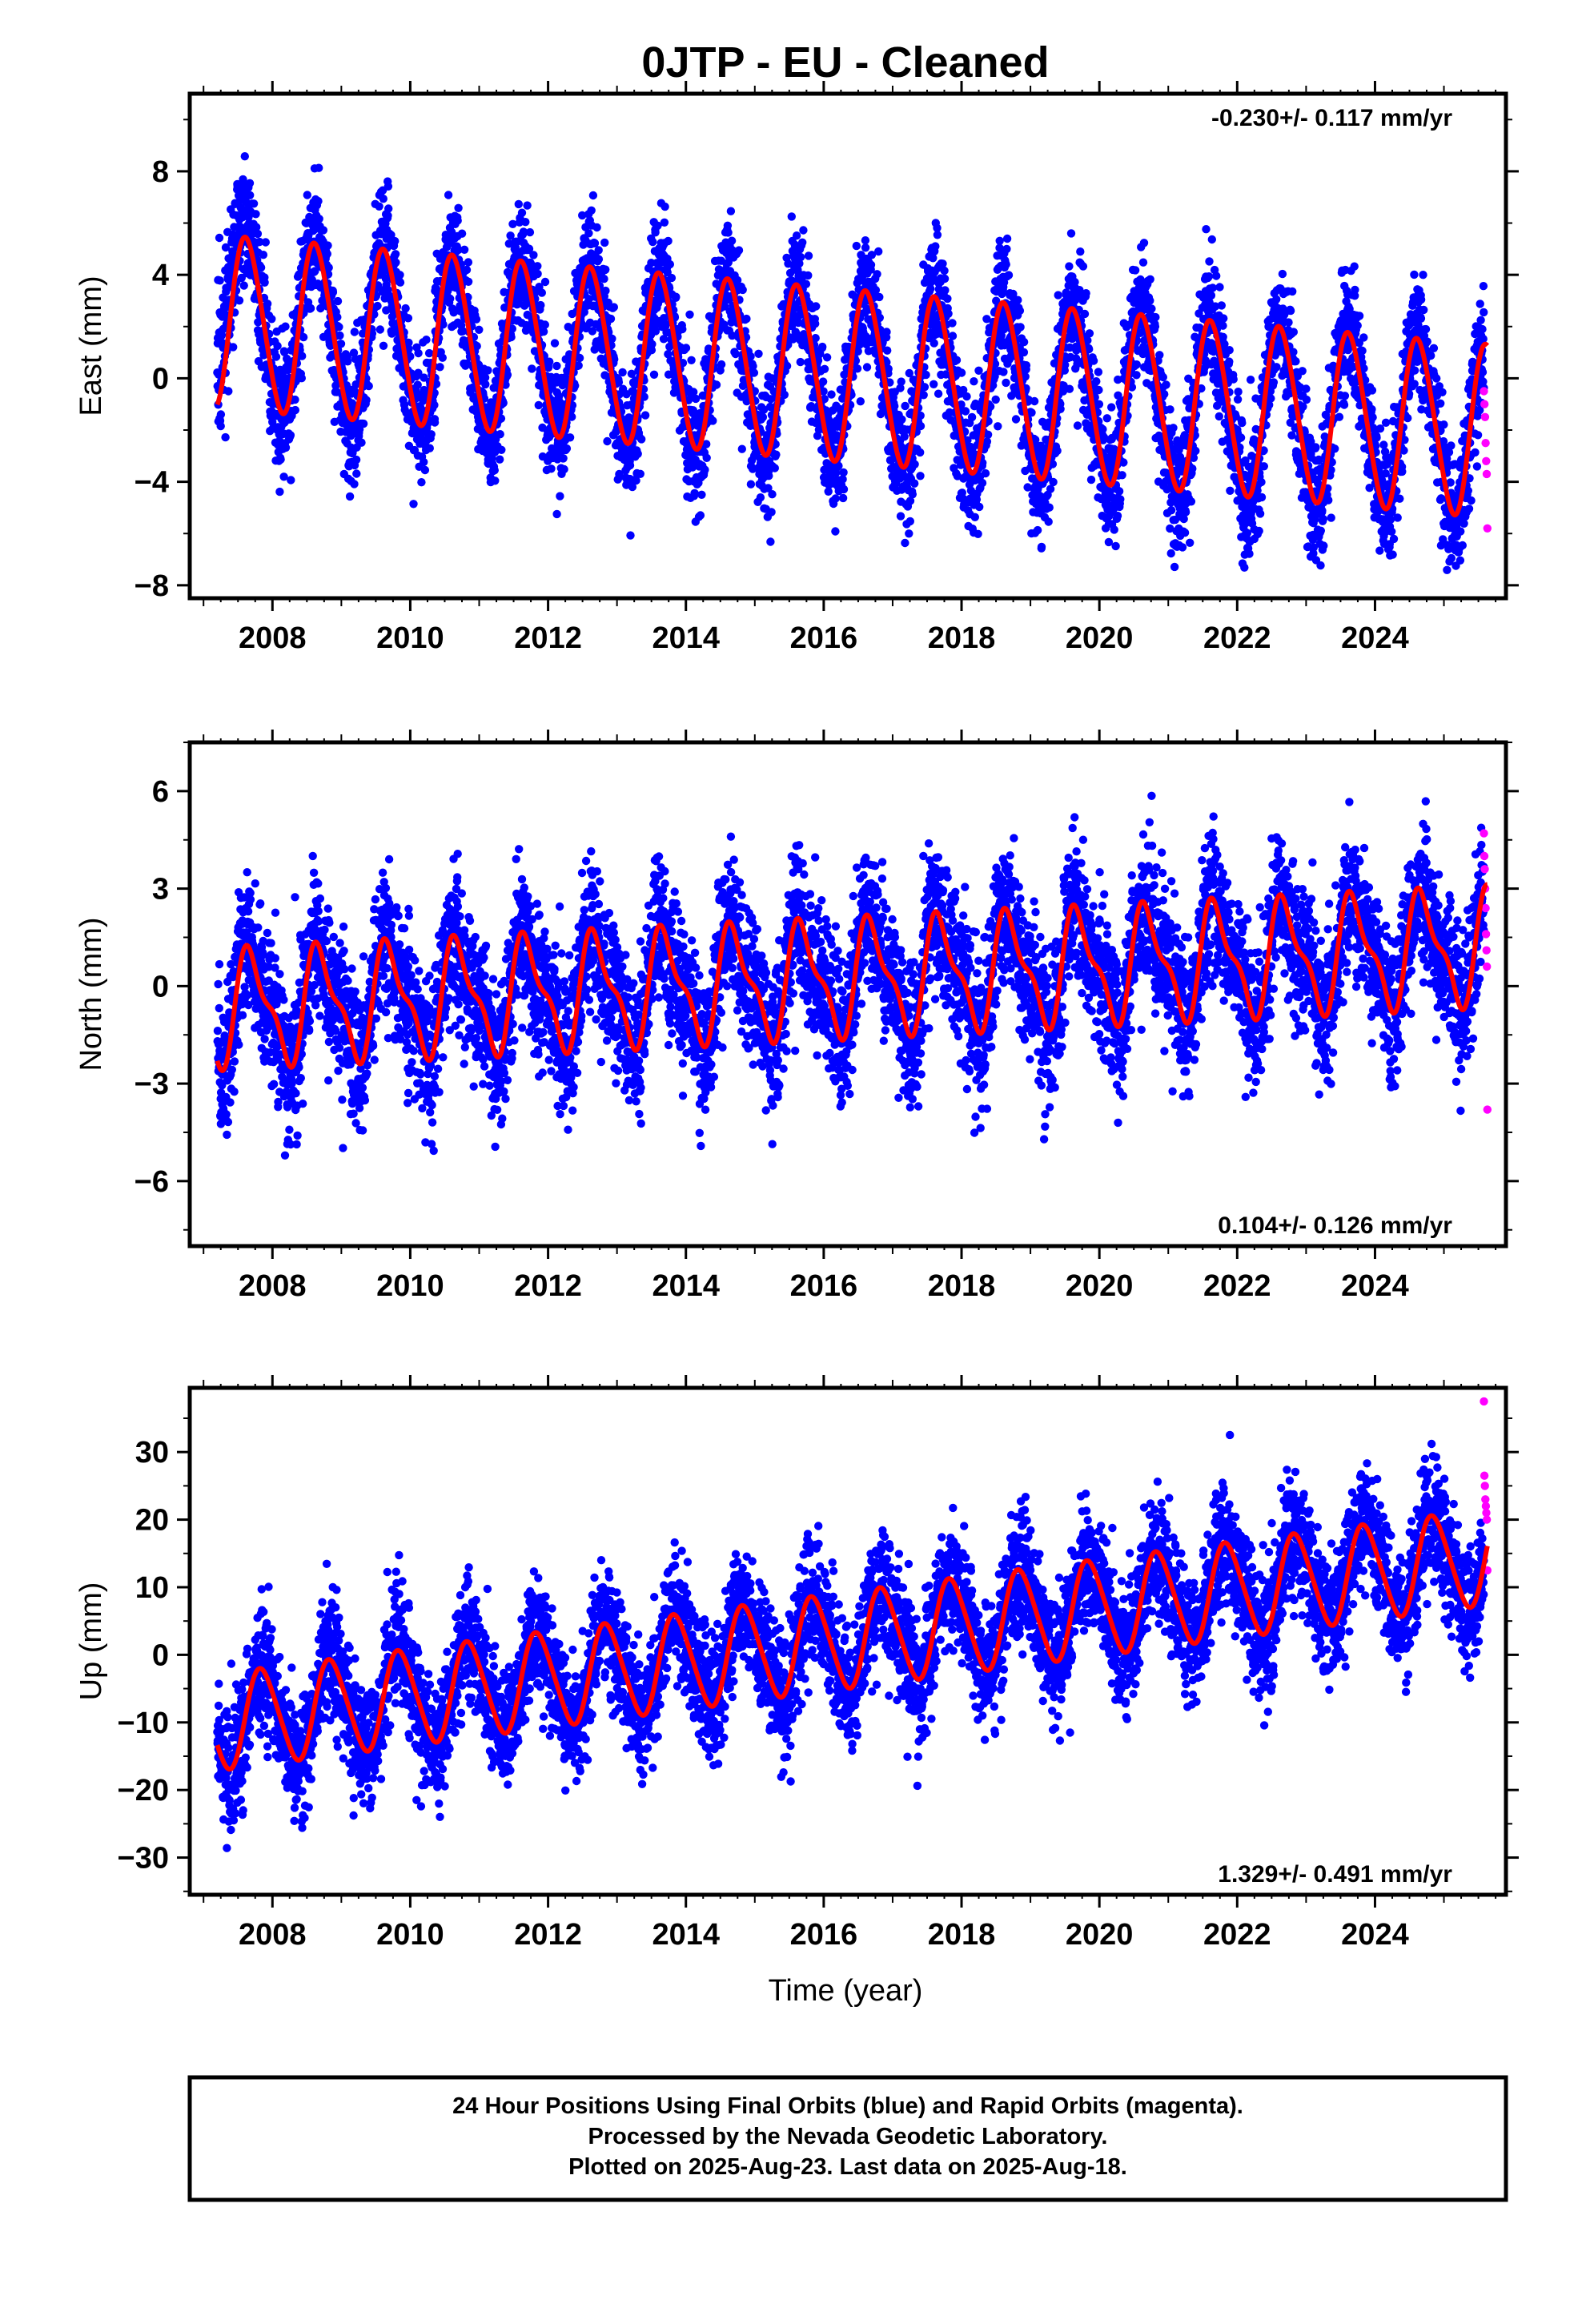 The width and height of the screenshot is (1582, 2324). I want to click on y-tick-label: −4, so click(152, 483).